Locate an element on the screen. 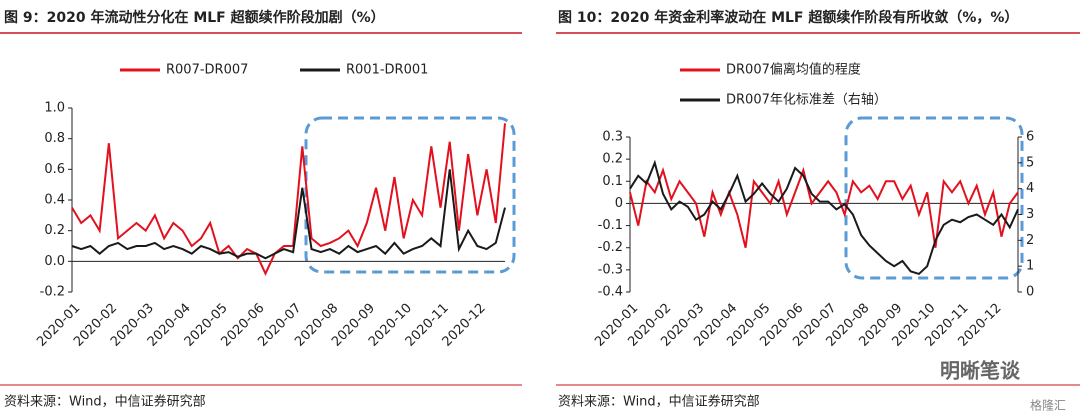 The image size is (1080, 417). y-tick-label: 0.4 is located at coordinates (54, 200).